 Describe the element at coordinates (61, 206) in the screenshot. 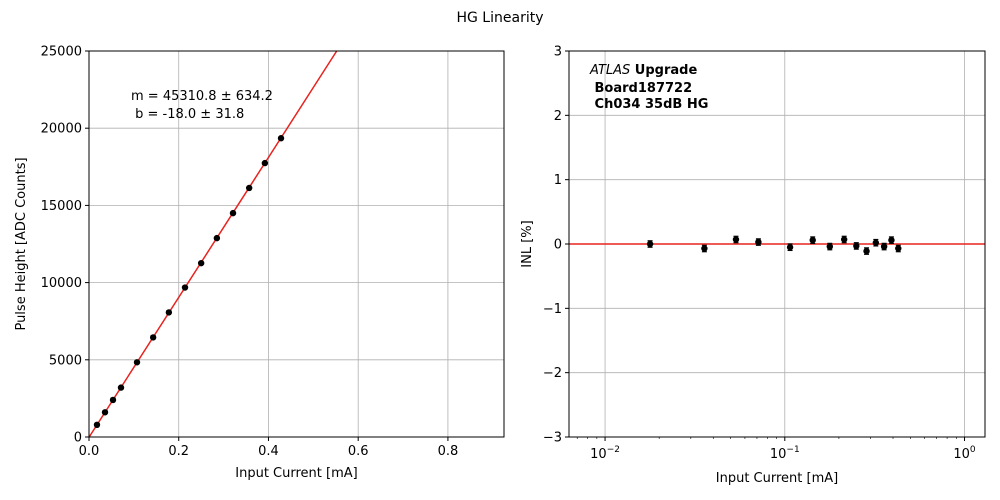

I see `left-y-tick-label: 15000` at that location.